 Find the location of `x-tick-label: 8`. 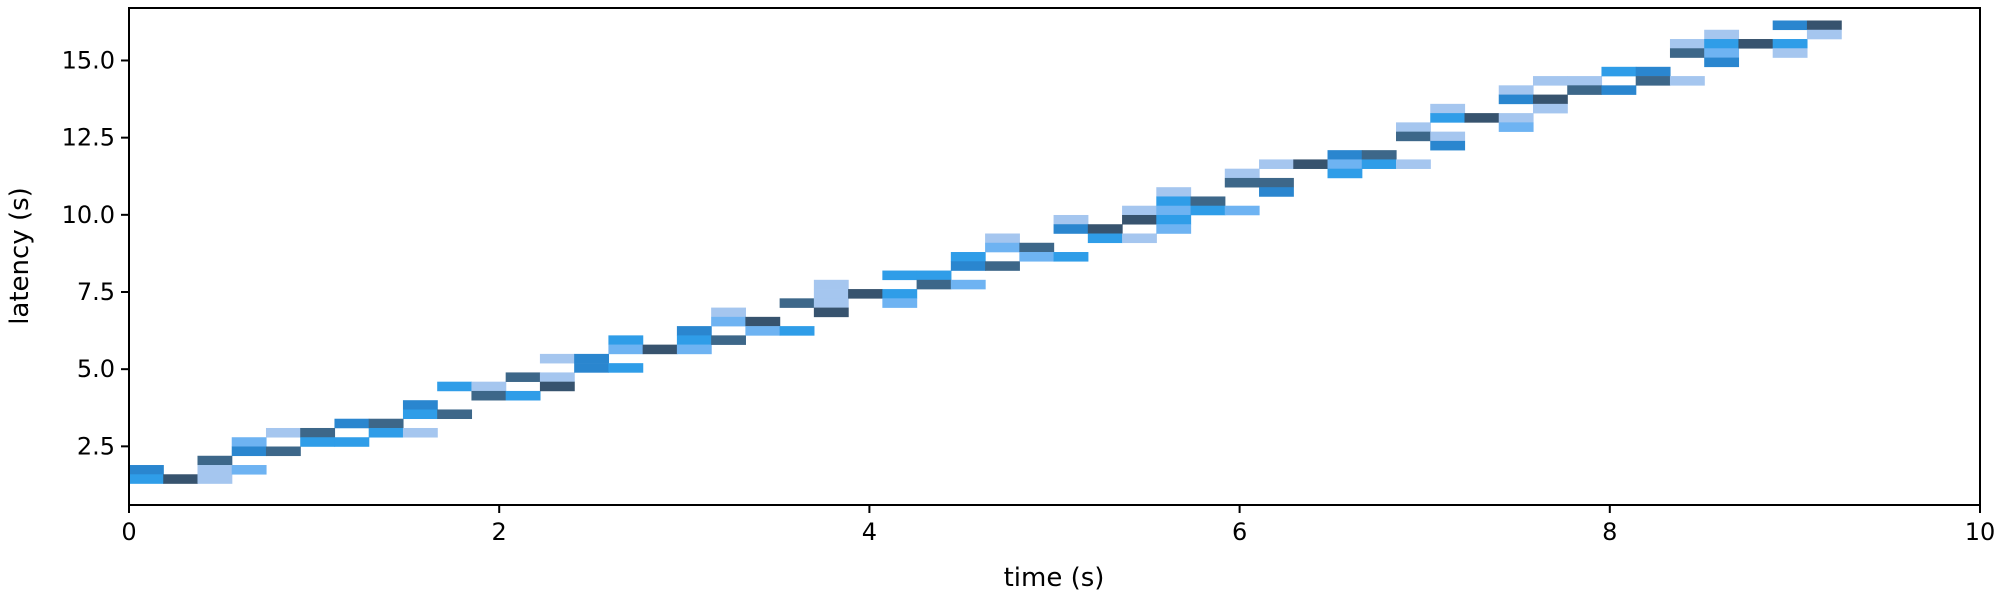

x-tick-label: 8 is located at coordinates (1609, 532).